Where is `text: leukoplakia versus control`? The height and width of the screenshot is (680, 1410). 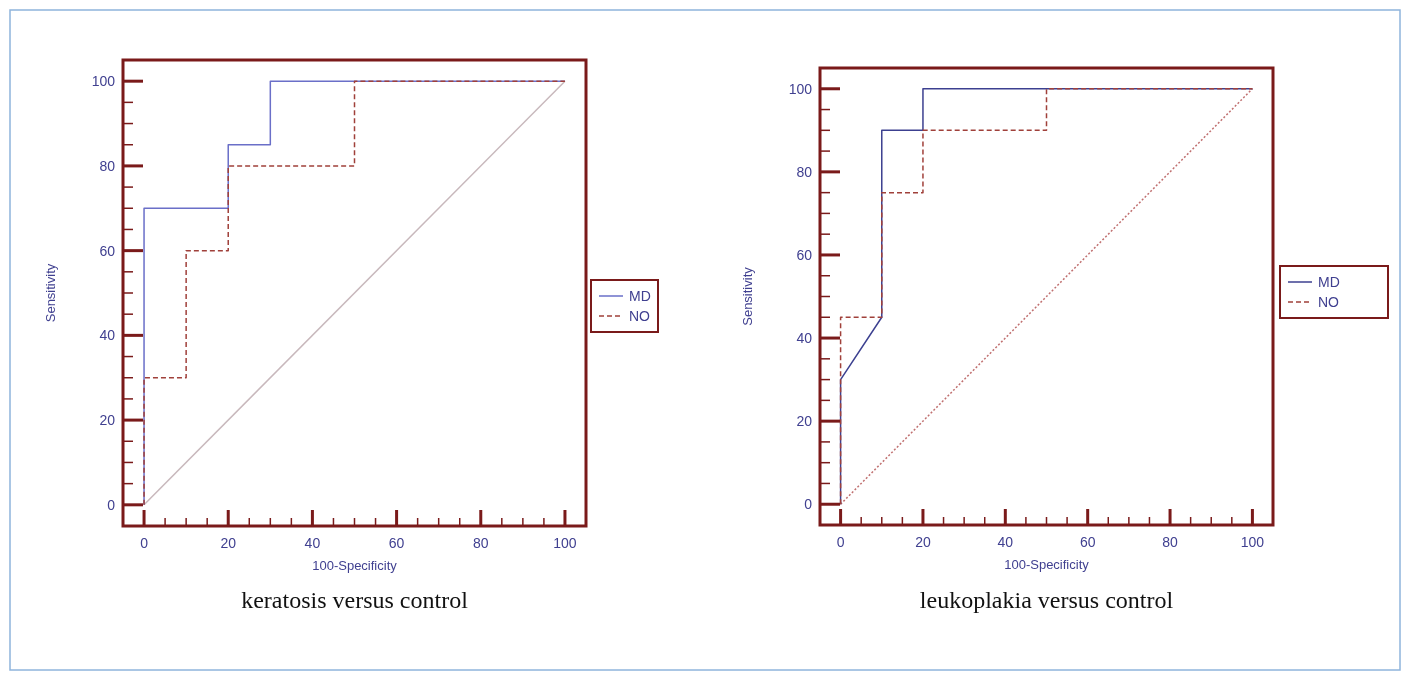
text: leukoplakia versus control is located at coordinates (1046, 600).